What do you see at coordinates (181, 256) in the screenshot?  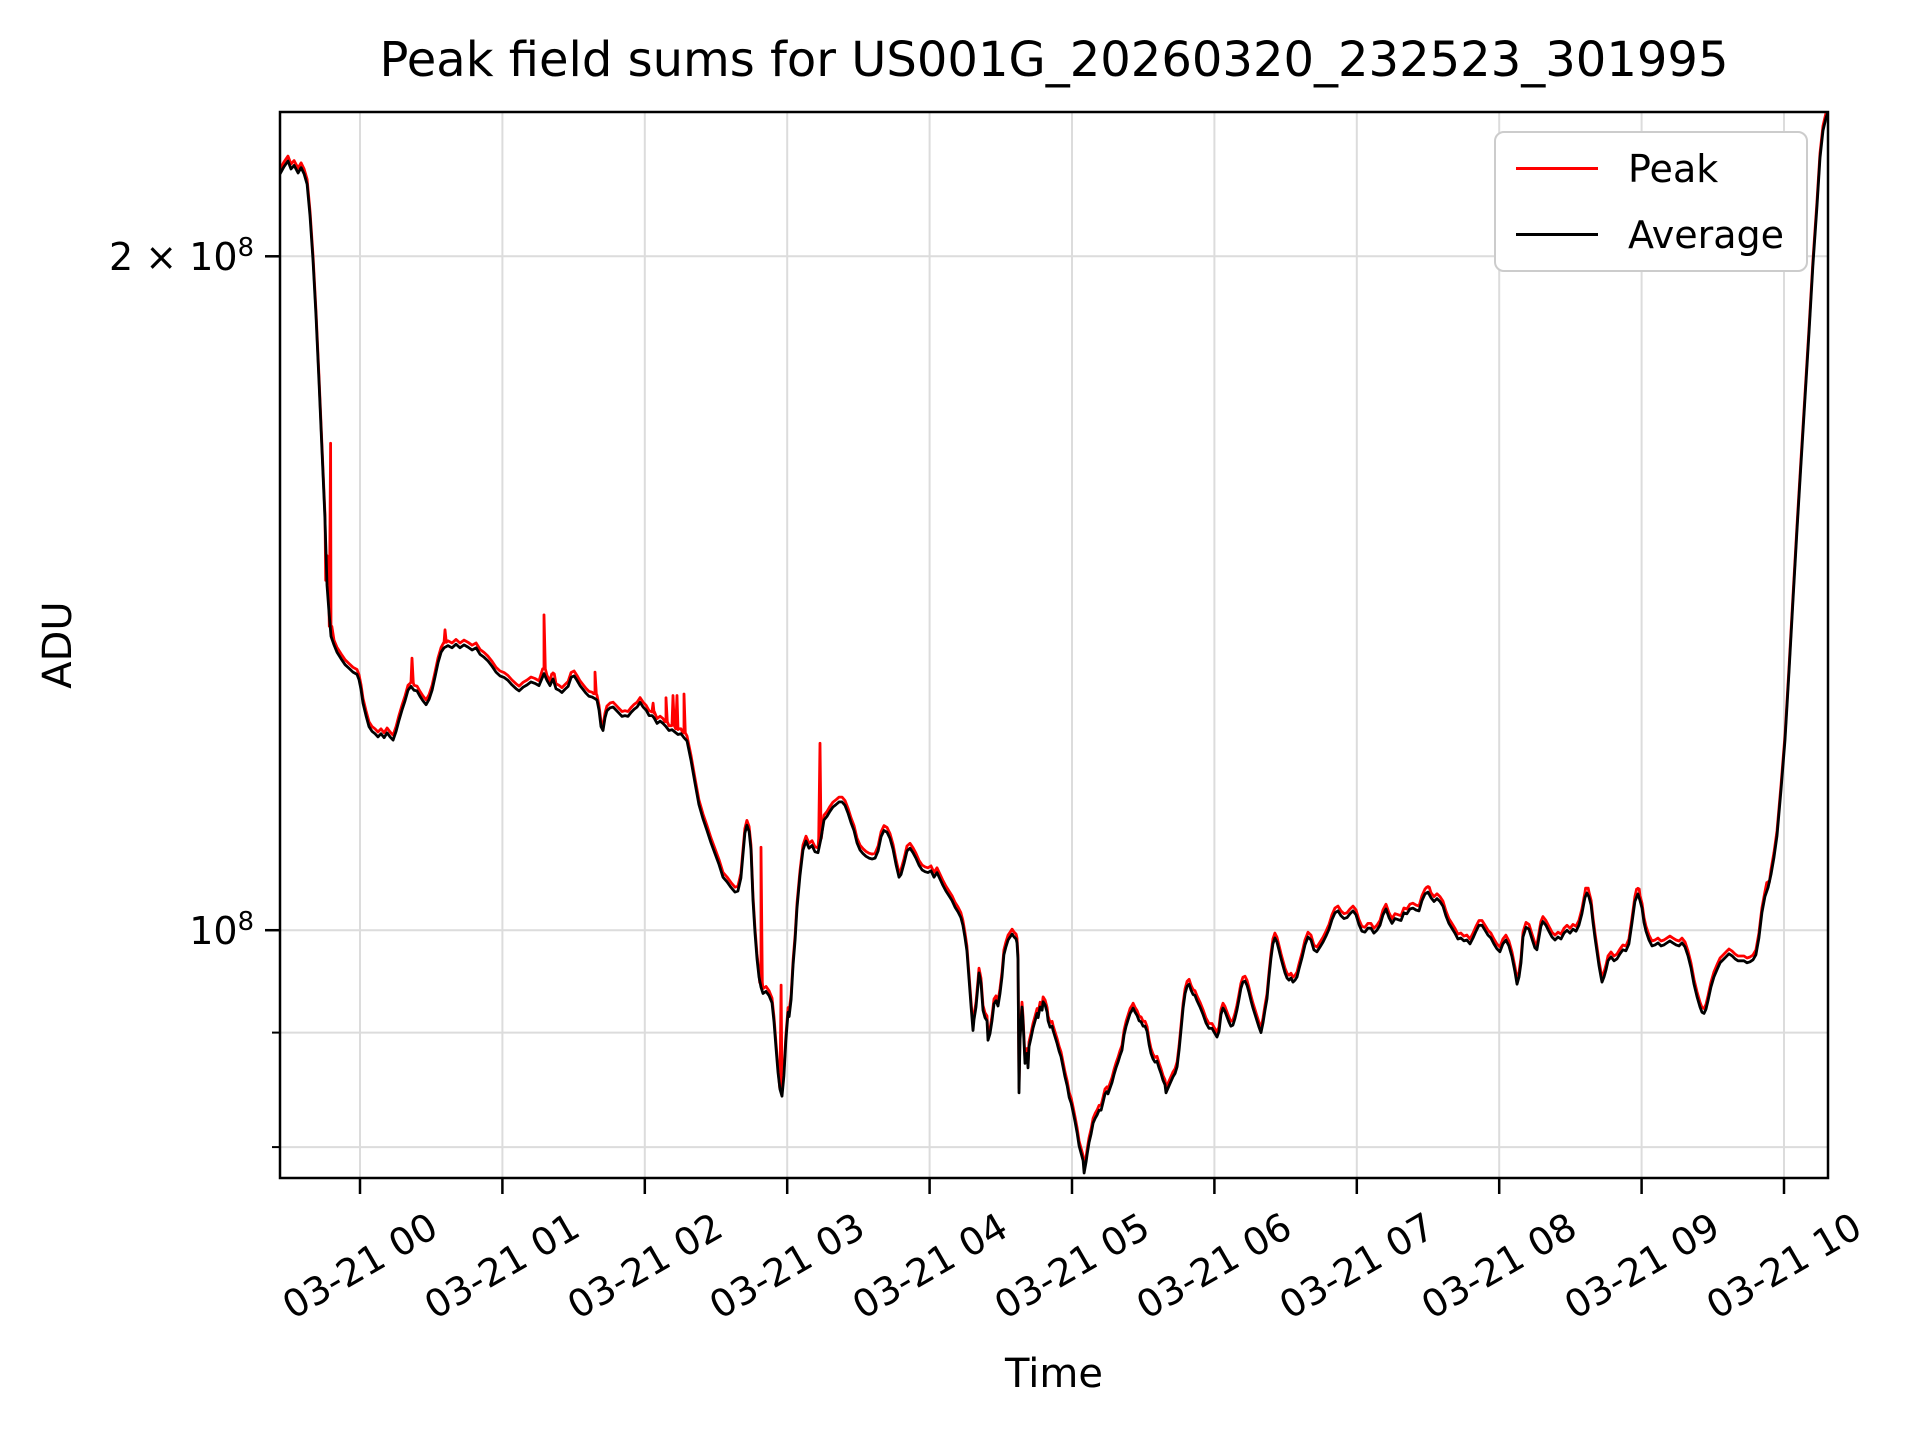 I see `y-tick-label: 2 × 108` at bounding box center [181, 256].